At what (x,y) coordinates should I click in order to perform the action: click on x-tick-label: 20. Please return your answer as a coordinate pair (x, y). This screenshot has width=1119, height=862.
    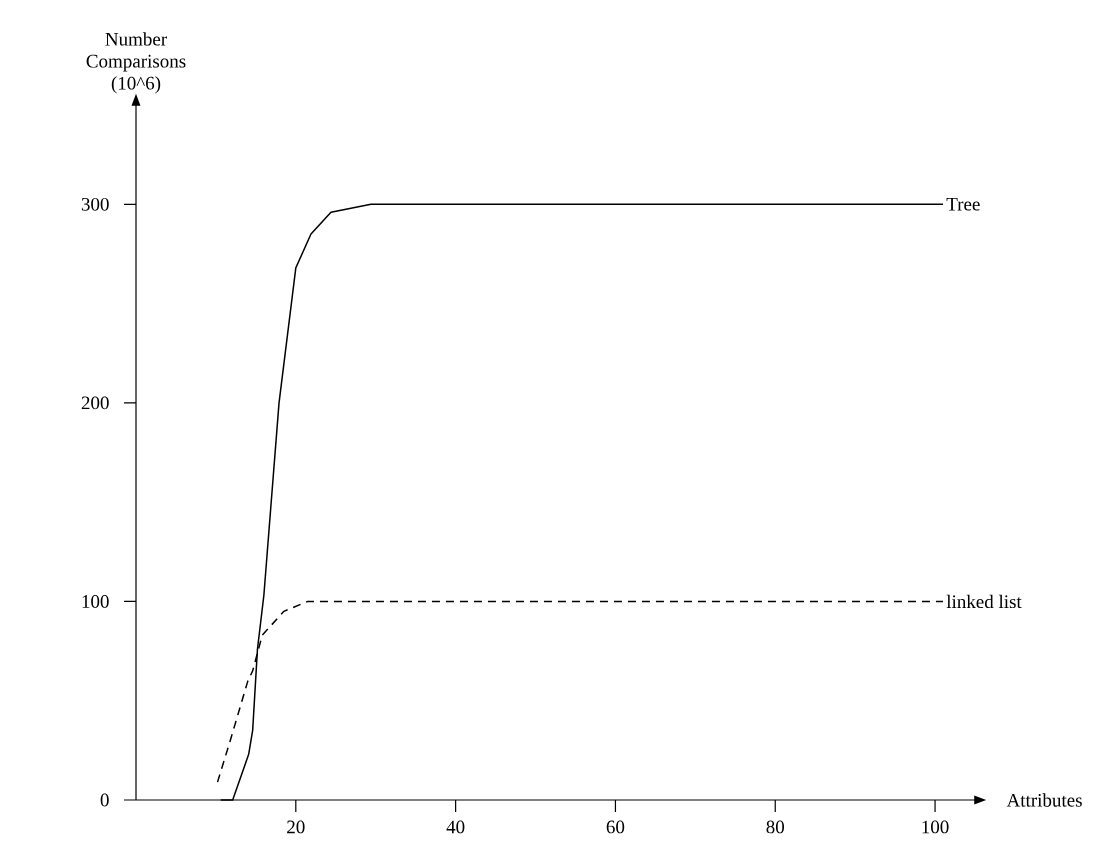
    Looking at the image, I should click on (296, 827).